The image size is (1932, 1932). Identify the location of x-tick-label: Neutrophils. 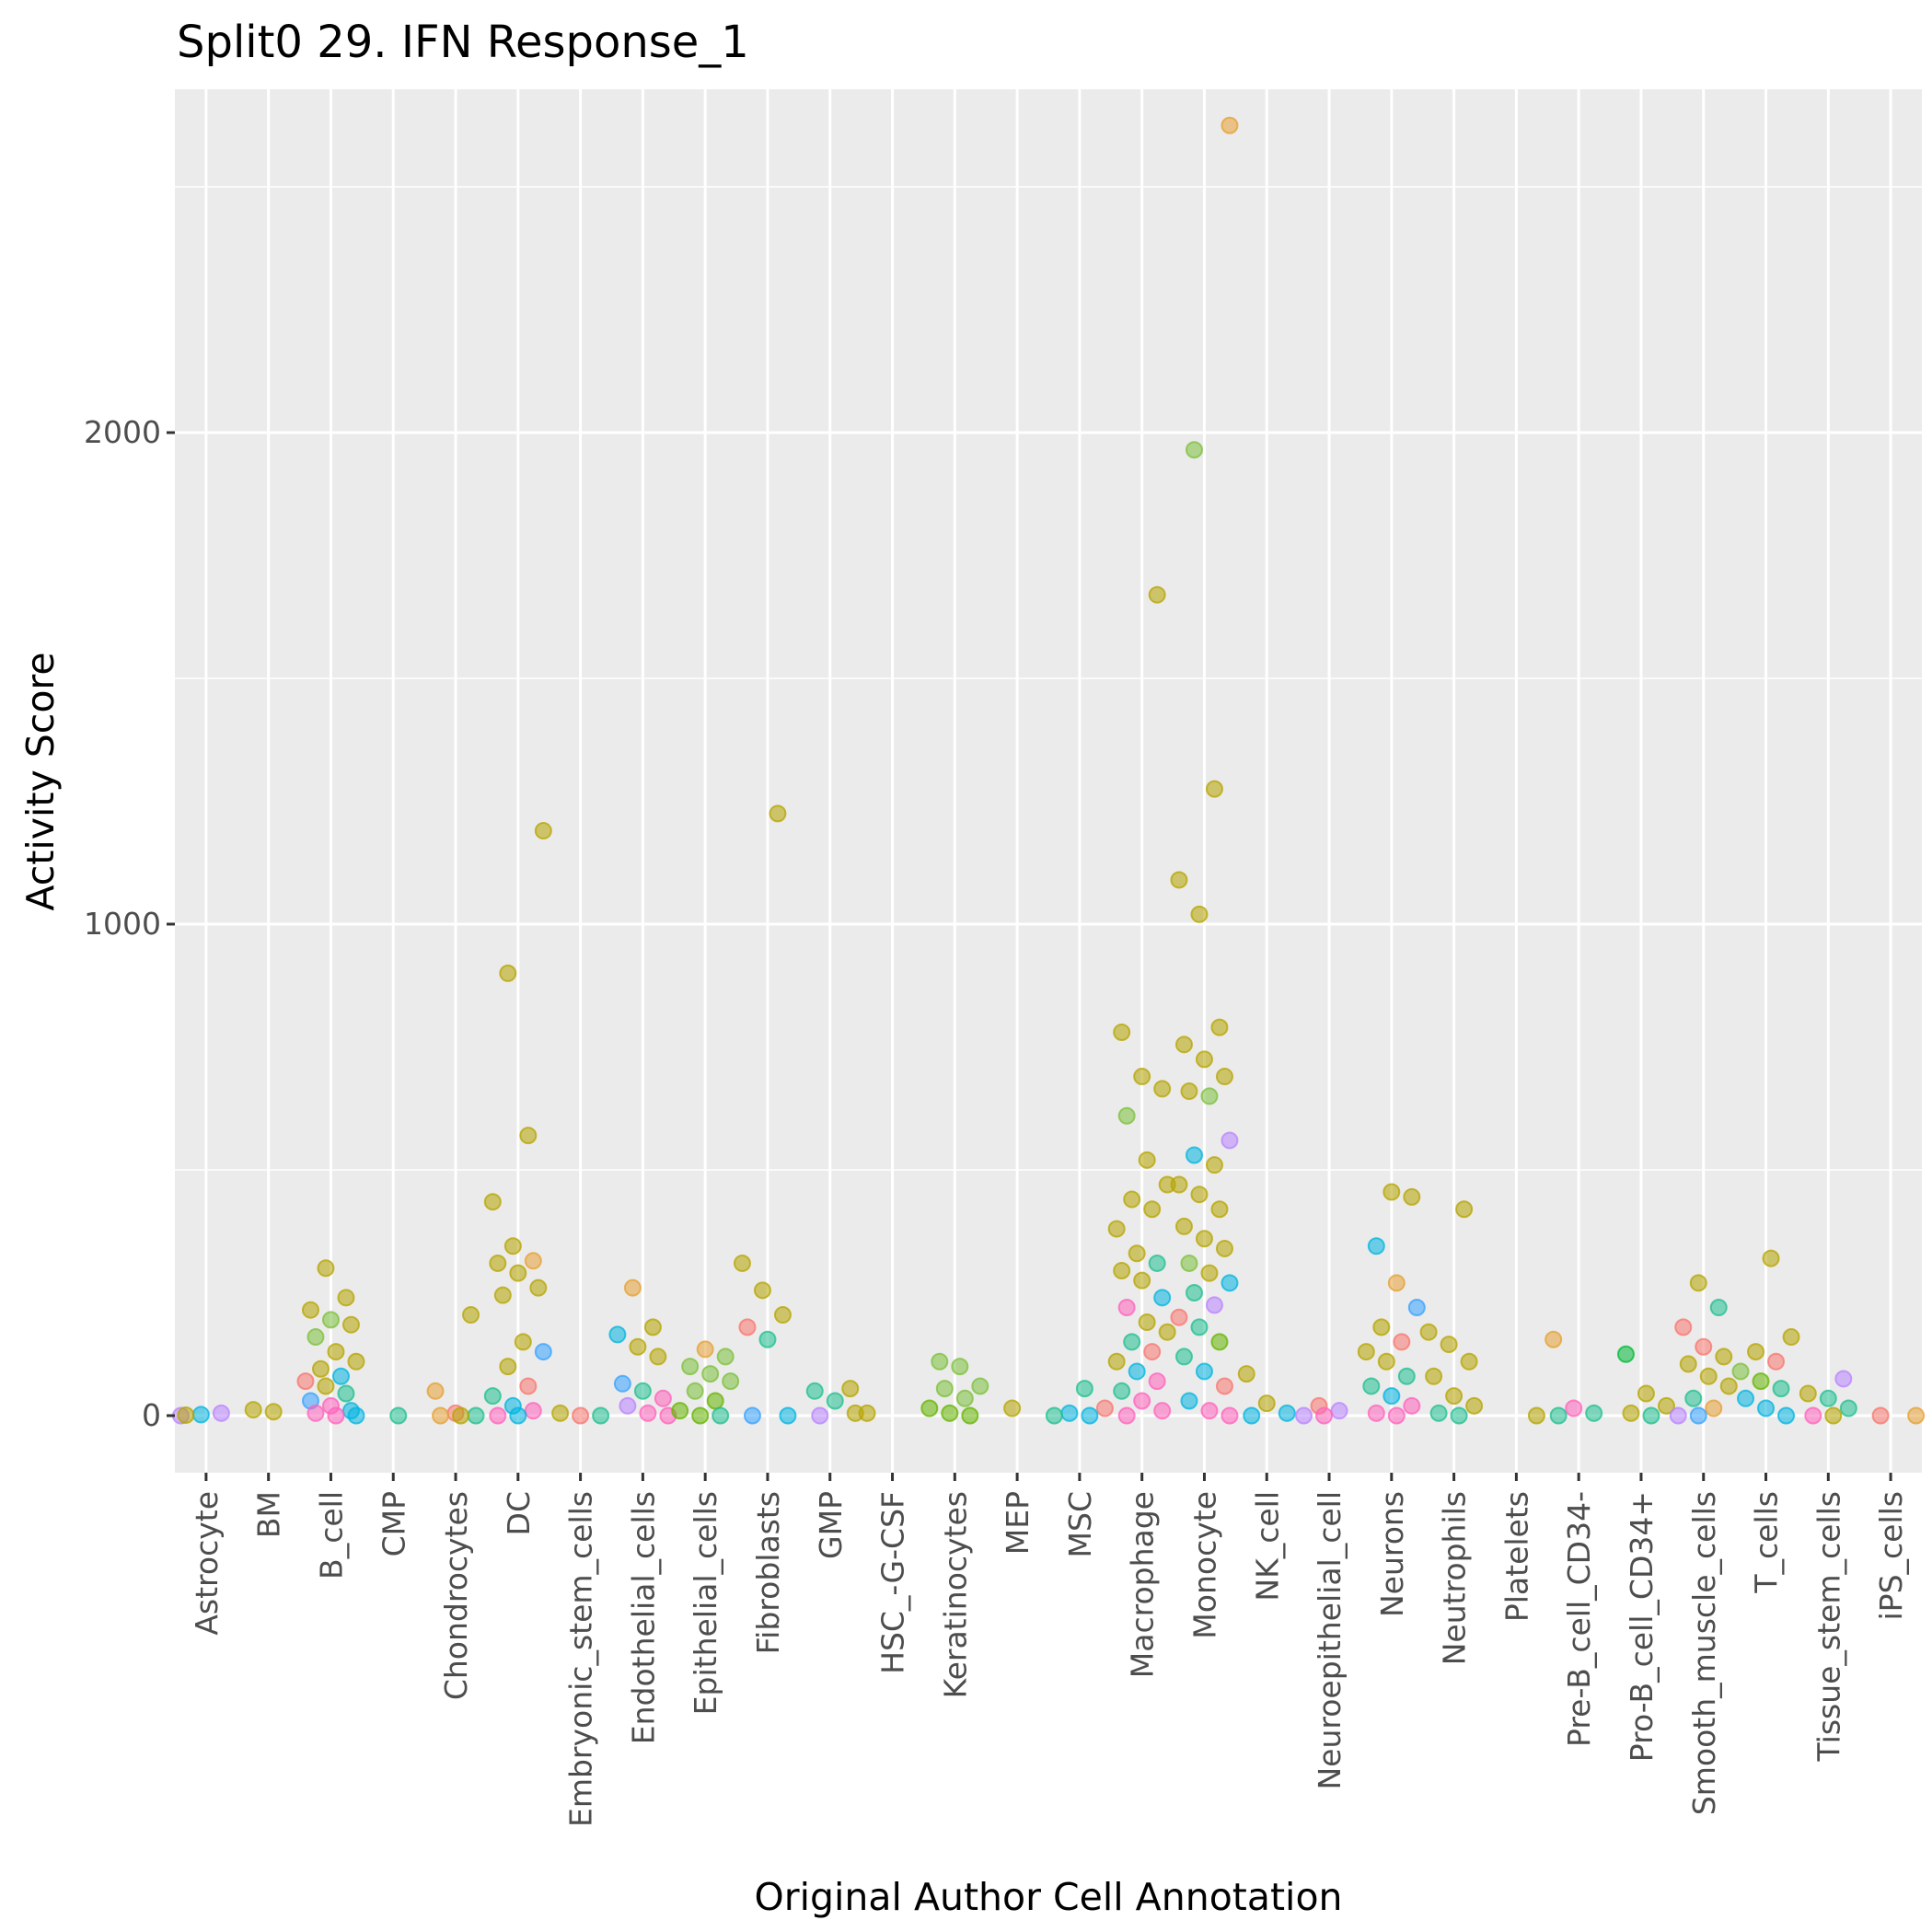
(1455, 1578).